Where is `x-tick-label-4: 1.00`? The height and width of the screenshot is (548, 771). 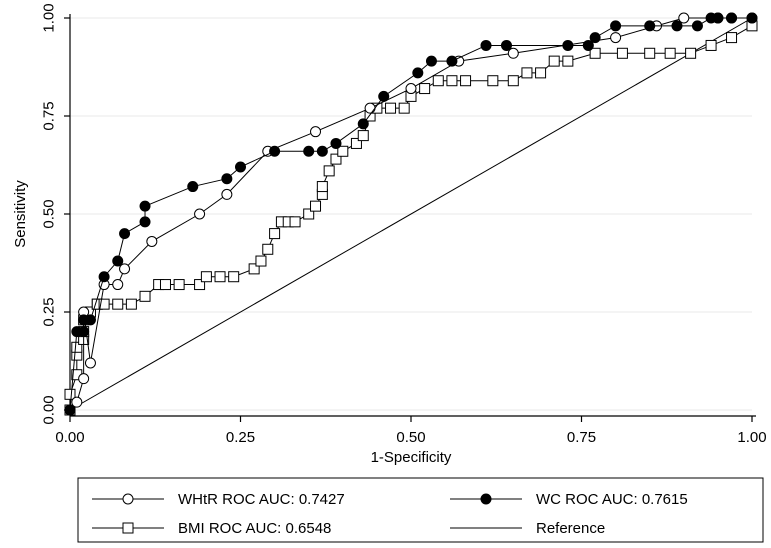
x-tick-label-4: 1.00 is located at coordinates (751, 437).